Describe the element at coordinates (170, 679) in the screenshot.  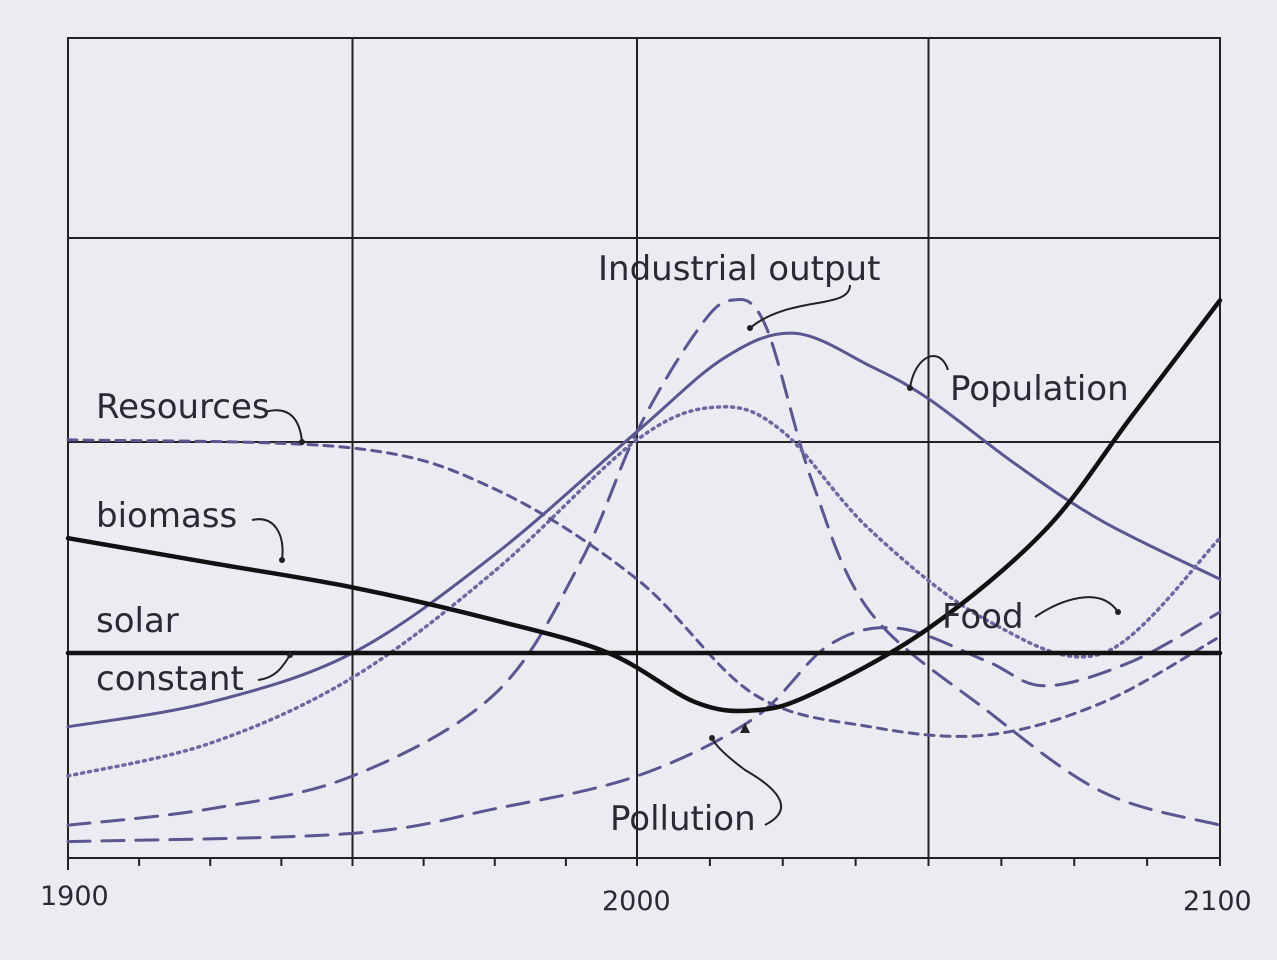
I see `label-constant: constant` at that location.